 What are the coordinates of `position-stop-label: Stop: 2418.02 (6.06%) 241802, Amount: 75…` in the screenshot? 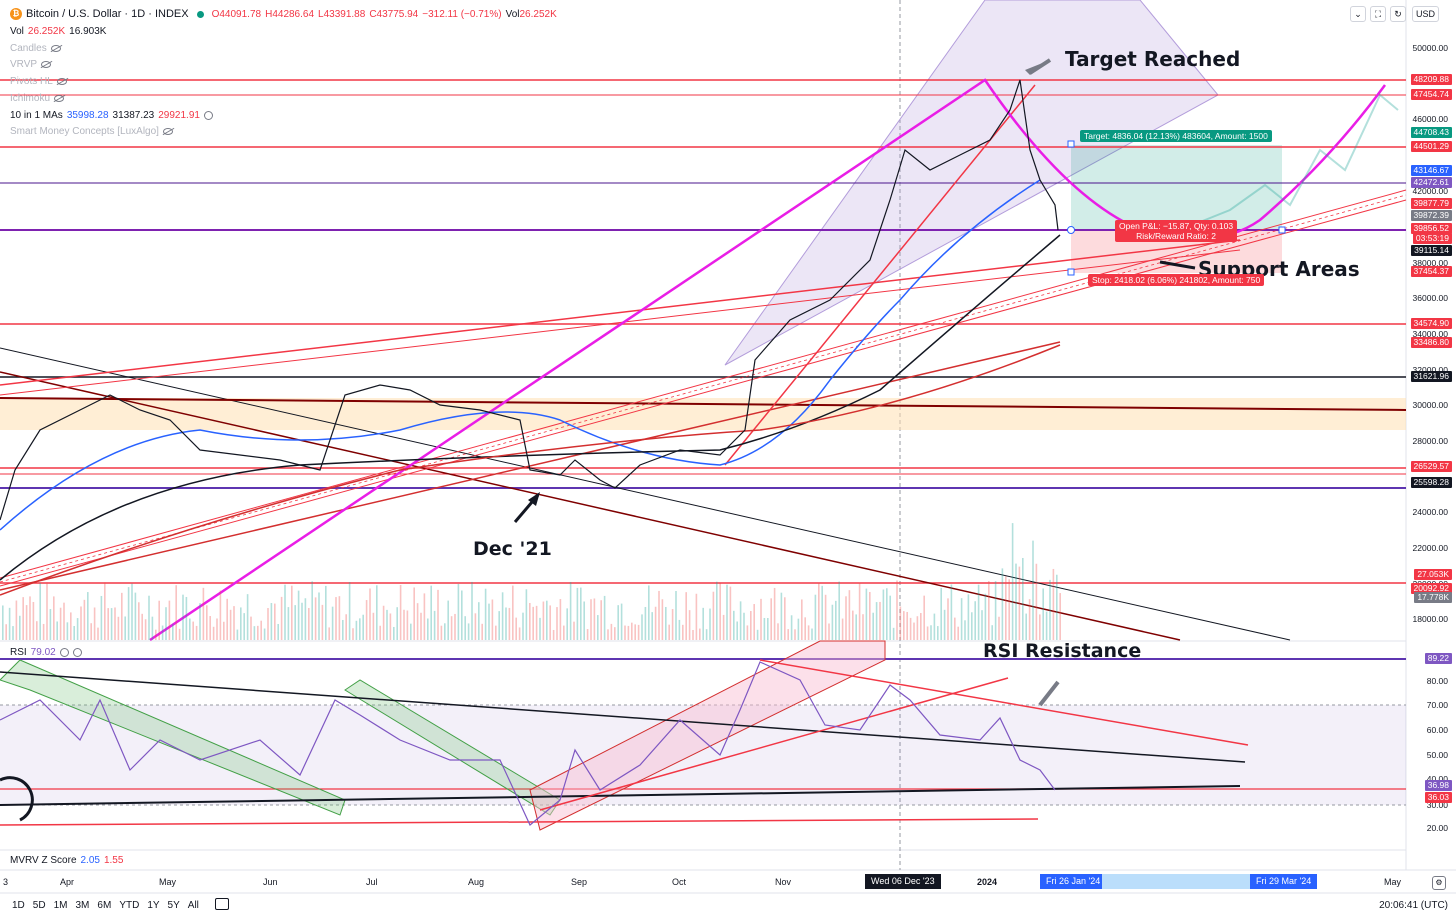 It's located at (1176, 280).